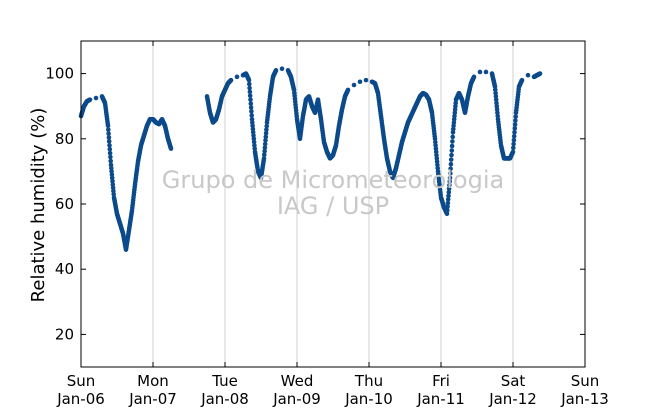 Image resolution: width=650 pixels, height=409 pixels. I want to click on x-tick-label-date: Jan-11, so click(440, 399).